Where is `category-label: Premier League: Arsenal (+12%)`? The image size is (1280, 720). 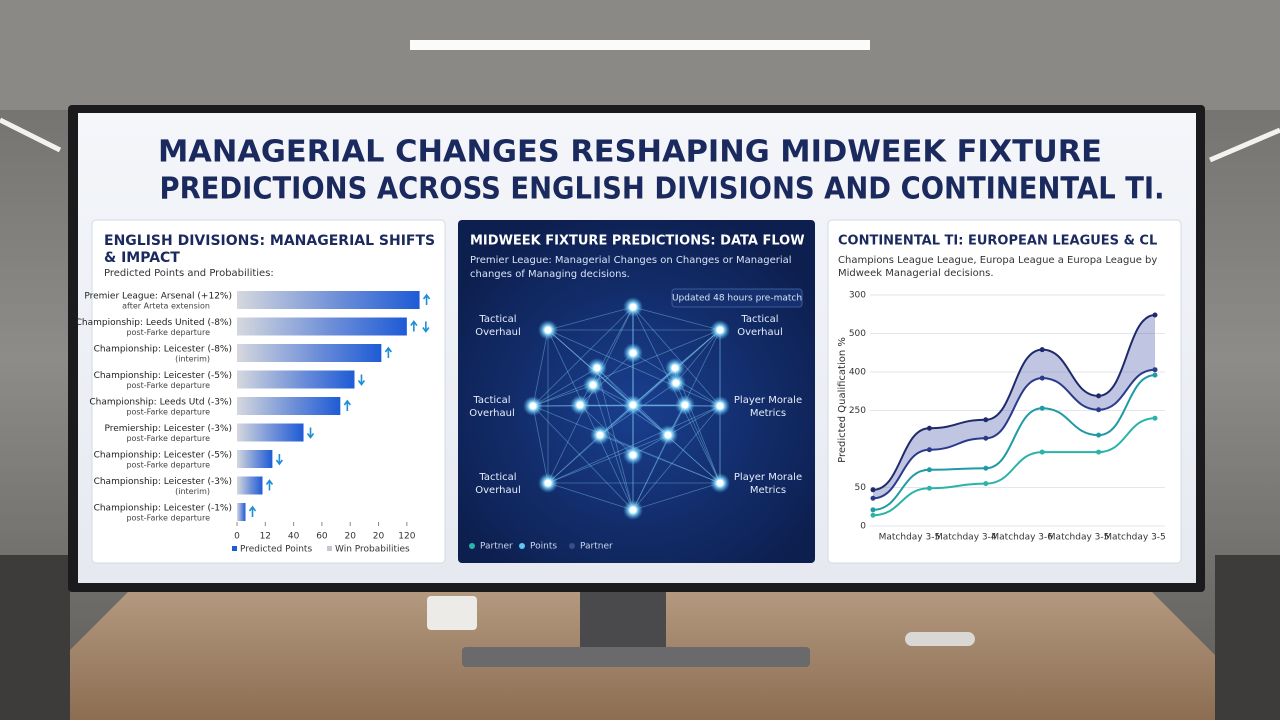
category-label: Premier League: Arsenal (+12%) is located at coordinates (158, 297).